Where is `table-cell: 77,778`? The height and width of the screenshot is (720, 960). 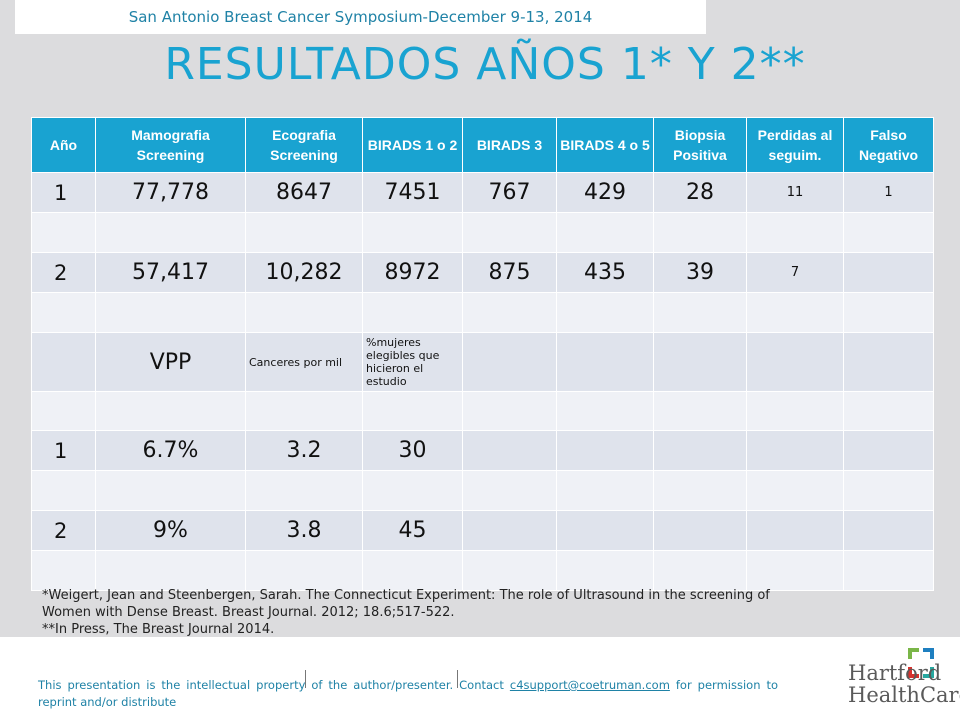 table-cell: 77,778 is located at coordinates (170, 192).